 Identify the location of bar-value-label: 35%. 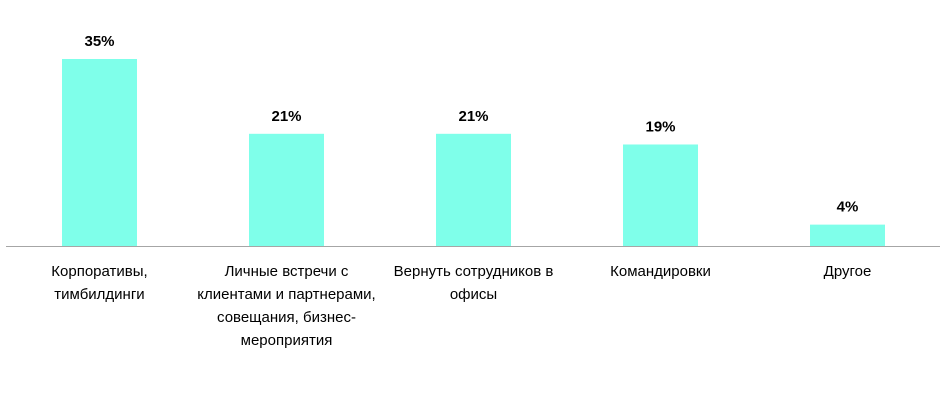
(99, 41).